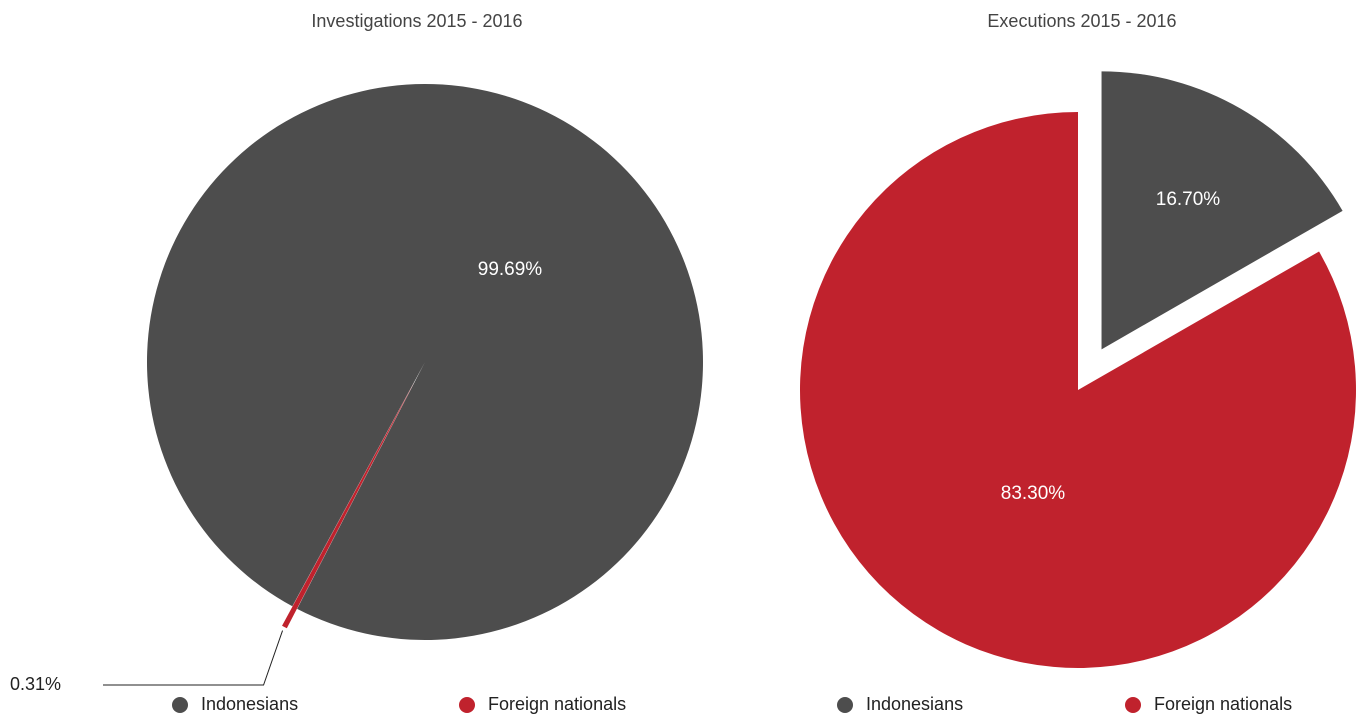  I want to click on data-label: 16.70%, so click(1188, 199).